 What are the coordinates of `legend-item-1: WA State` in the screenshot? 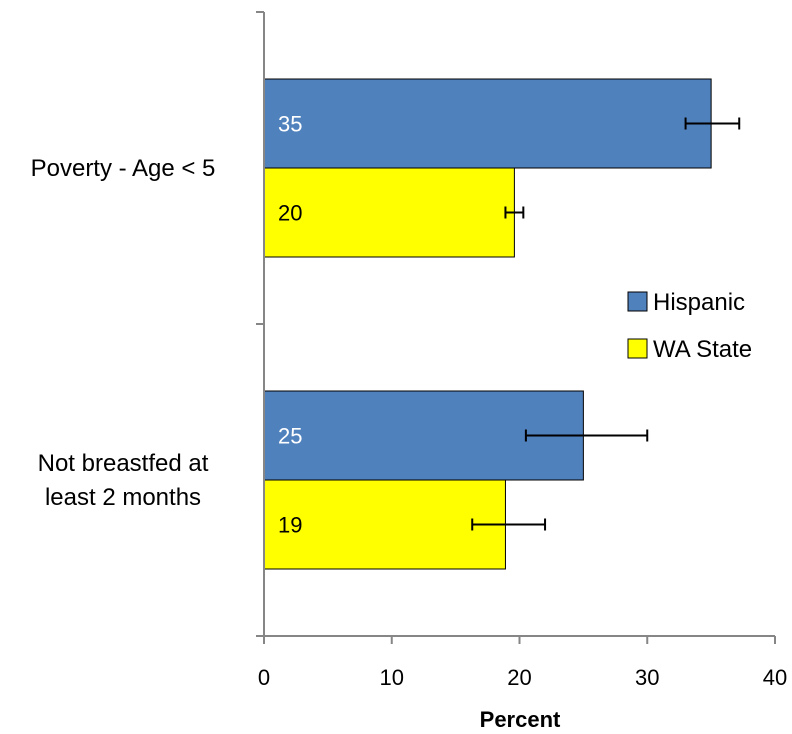 It's located at (689, 349).